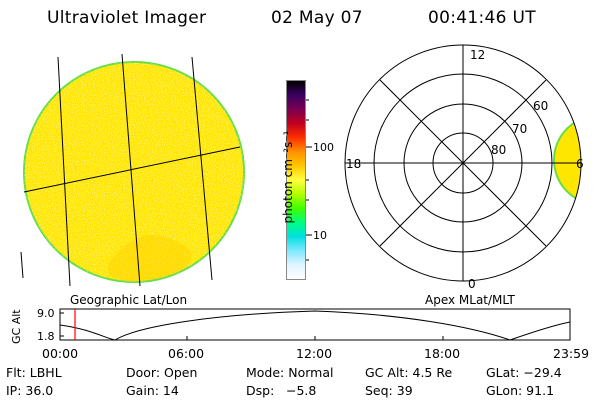  I want to click on mlat-label-60: 60, so click(540, 106).